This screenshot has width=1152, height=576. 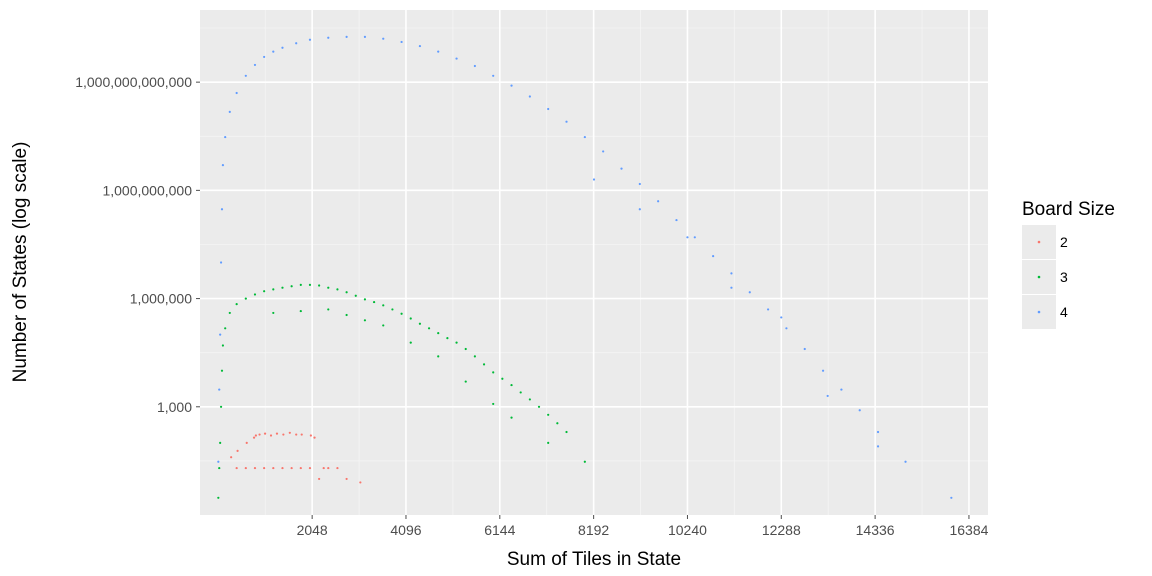 What do you see at coordinates (1064, 277) in the screenshot?
I see `legend-label: 3` at bounding box center [1064, 277].